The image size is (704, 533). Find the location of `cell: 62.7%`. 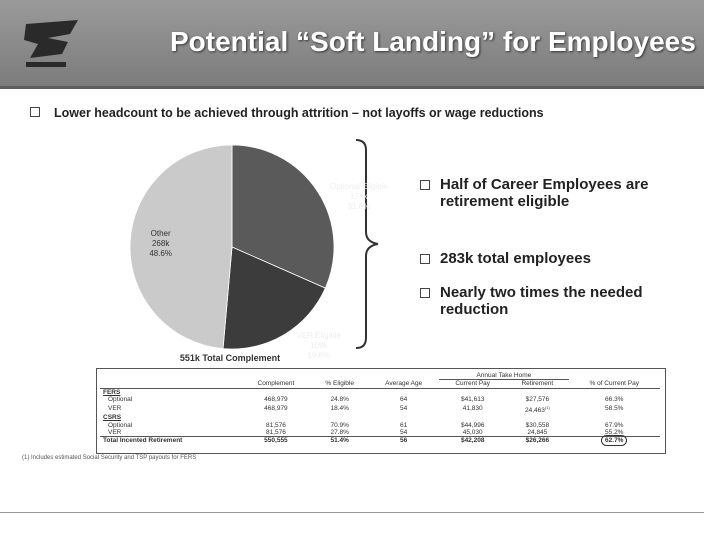

cell: 62.7% is located at coordinates (614, 441).